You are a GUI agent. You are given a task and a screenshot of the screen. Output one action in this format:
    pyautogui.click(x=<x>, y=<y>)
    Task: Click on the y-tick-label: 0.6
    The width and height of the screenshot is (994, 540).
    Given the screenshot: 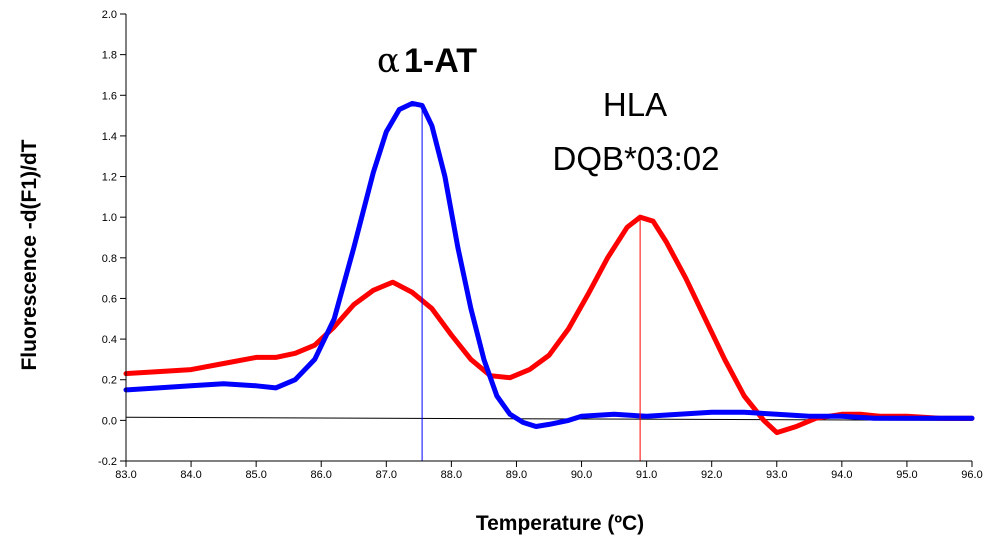 What is the action you would take?
    pyautogui.click(x=109, y=299)
    